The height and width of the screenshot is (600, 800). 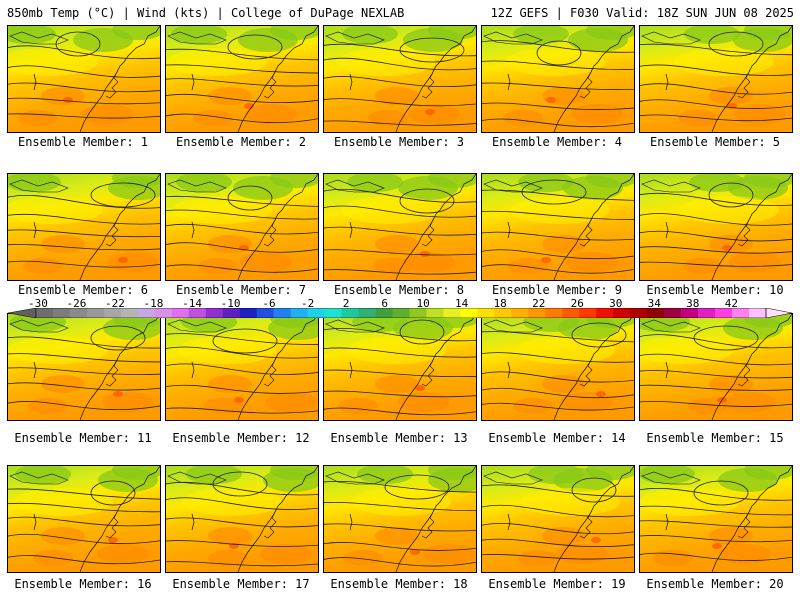 What do you see at coordinates (37, 303) in the screenshot?
I see `colorbar-tick-label: -30` at bounding box center [37, 303].